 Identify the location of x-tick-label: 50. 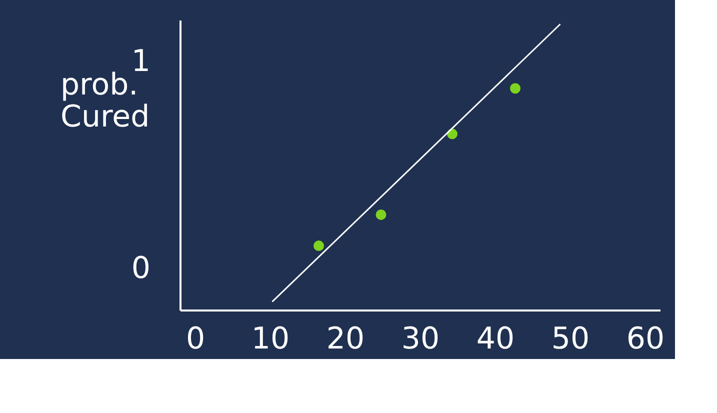
(570, 339).